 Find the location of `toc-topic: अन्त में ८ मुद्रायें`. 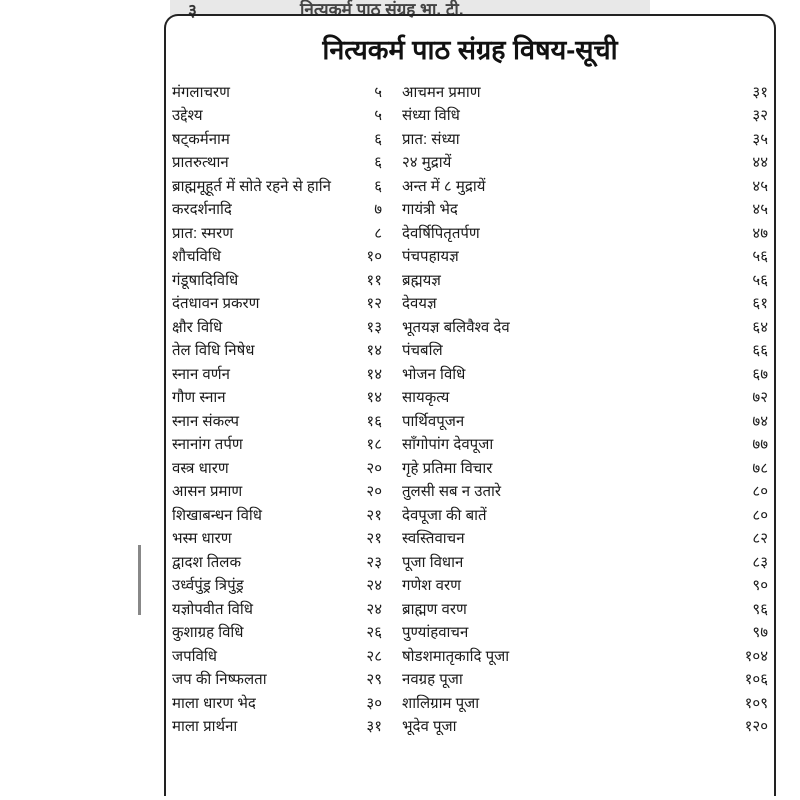

toc-topic: अन्त में ८ मुद्रायें is located at coordinates (444, 186).